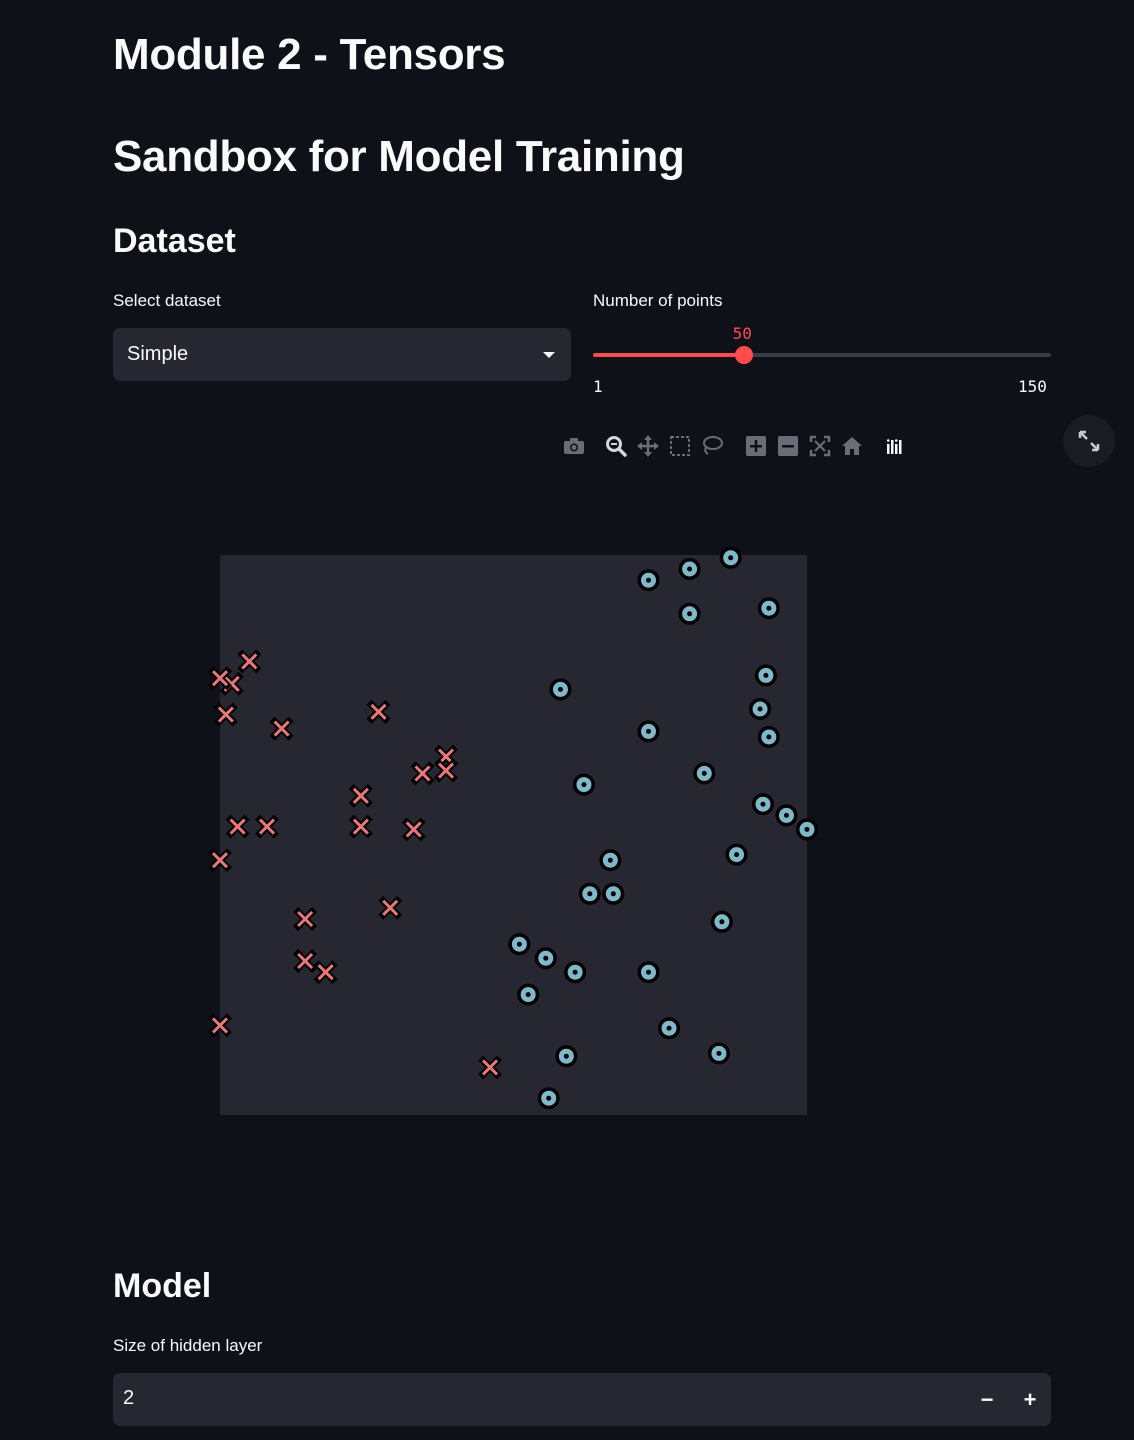 The width and height of the screenshot is (1134, 1440). I want to click on lasso-select-icon, so click(712, 446).